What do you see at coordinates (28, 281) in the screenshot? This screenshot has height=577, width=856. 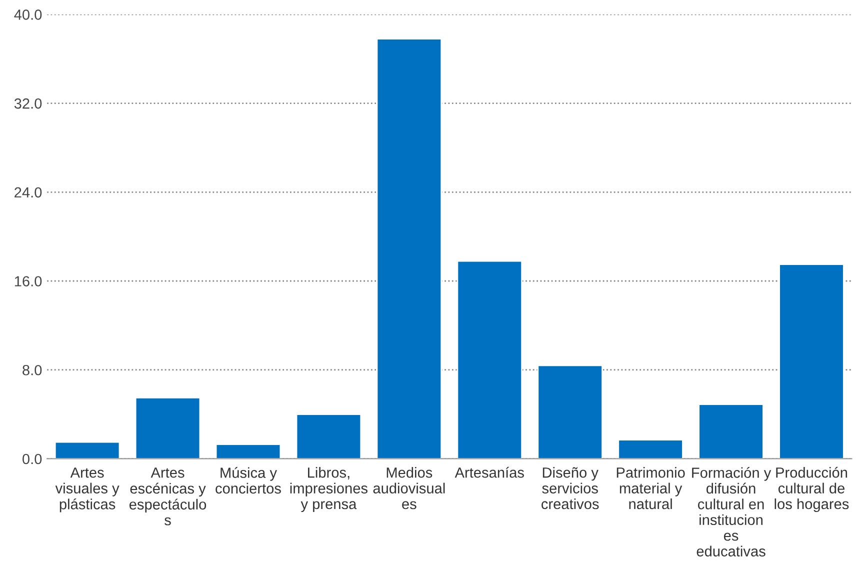 I see `y-tick-label: 16.0` at bounding box center [28, 281].